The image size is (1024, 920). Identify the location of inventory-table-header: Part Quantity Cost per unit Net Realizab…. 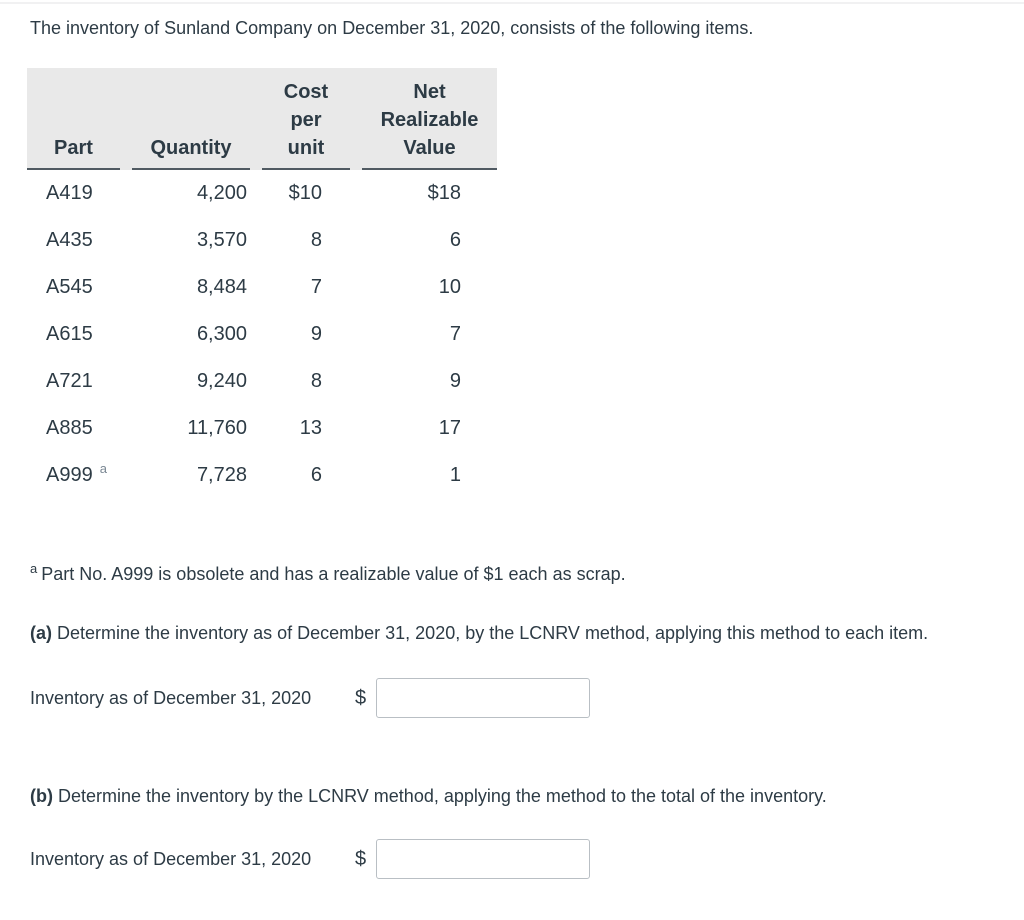
(262, 119).